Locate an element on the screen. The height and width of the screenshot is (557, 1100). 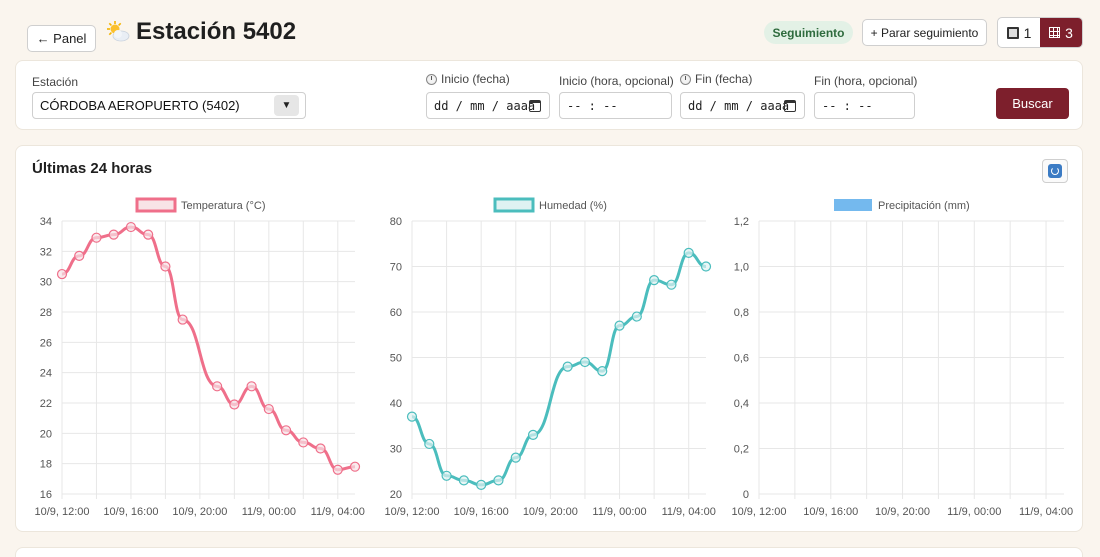
start-time-input: -- is located at coordinates (615, 105).